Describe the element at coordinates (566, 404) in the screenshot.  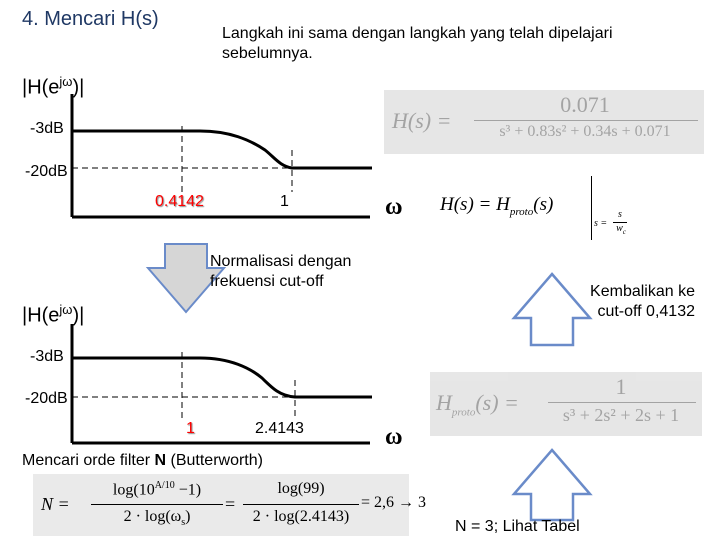
I see `prototype-formula-box: Hproto(s) = 1 s³ + 2s² + 2s + 1` at that location.